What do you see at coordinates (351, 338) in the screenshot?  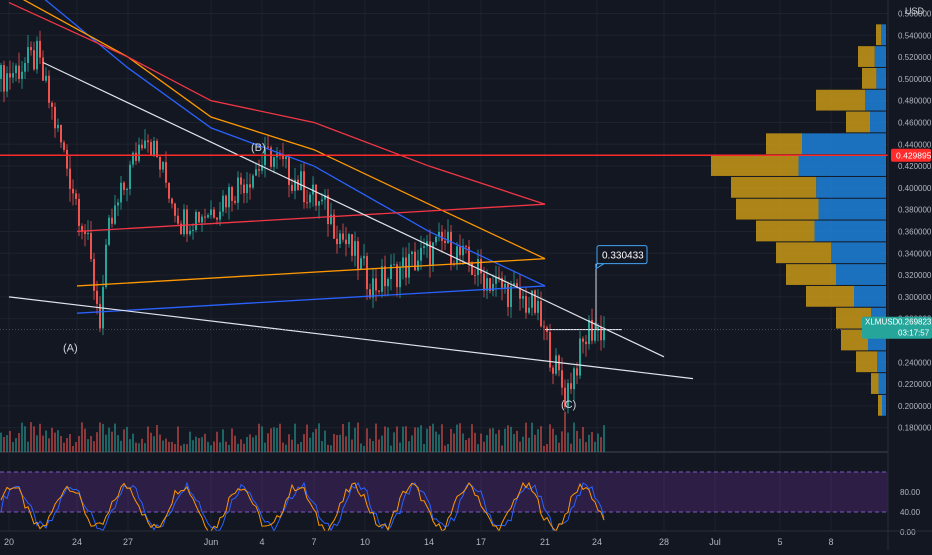 I see `lower-trendline` at bounding box center [351, 338].